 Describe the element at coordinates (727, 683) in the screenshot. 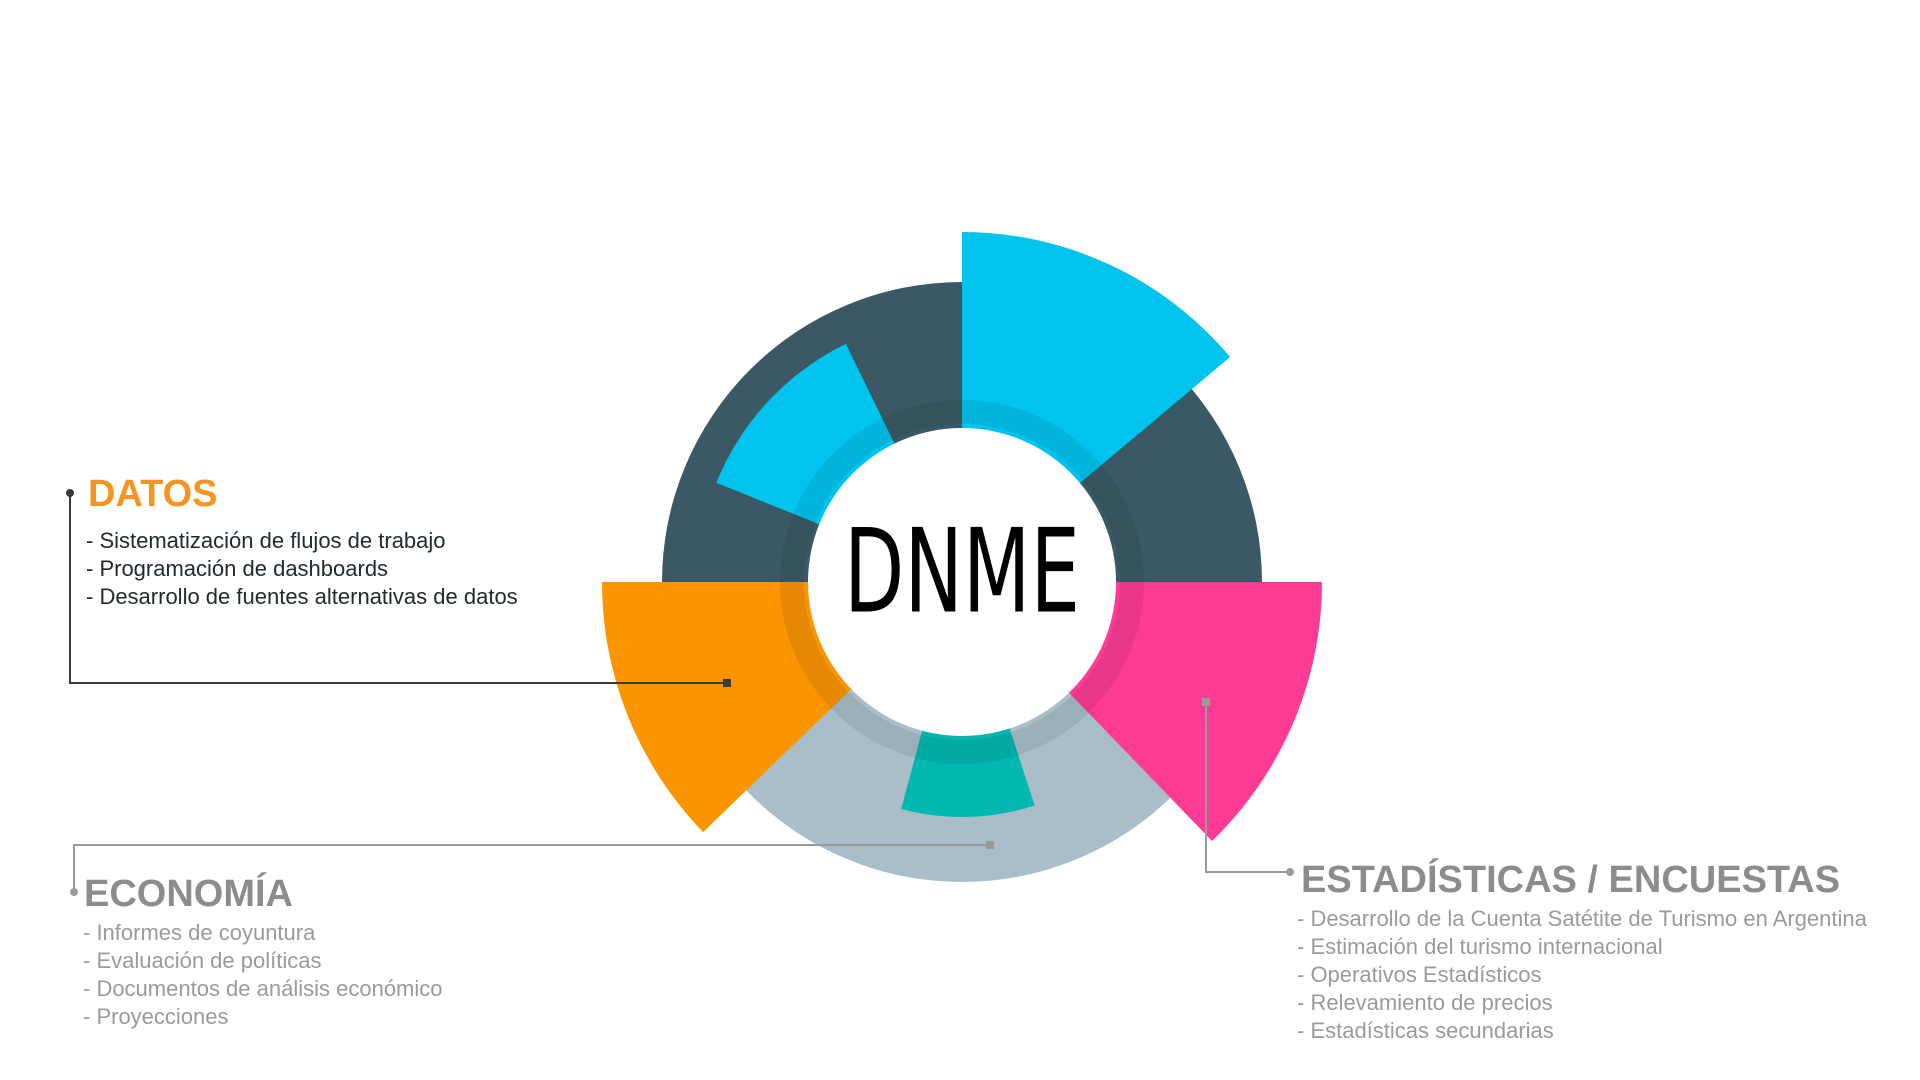

I see `datos-connector-square` at that location.